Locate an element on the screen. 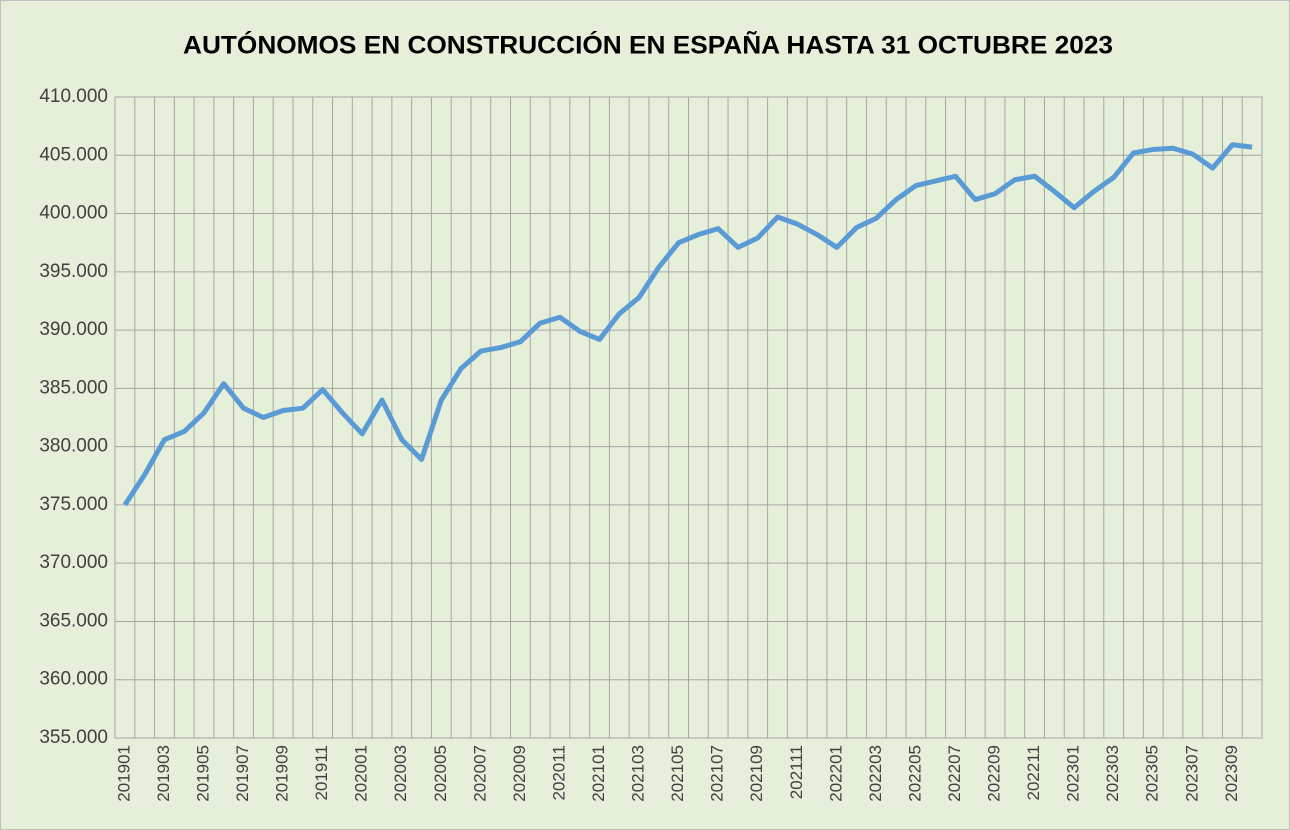 The image size is (1290, 830). x-tick-label: 202111 is located at coordinates (796, 772).